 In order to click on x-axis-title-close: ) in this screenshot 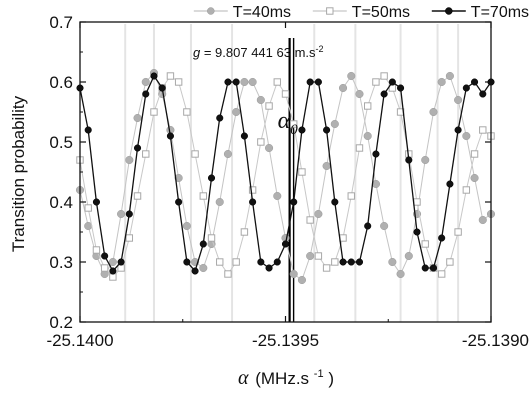, I will do `click(331, 378)`.